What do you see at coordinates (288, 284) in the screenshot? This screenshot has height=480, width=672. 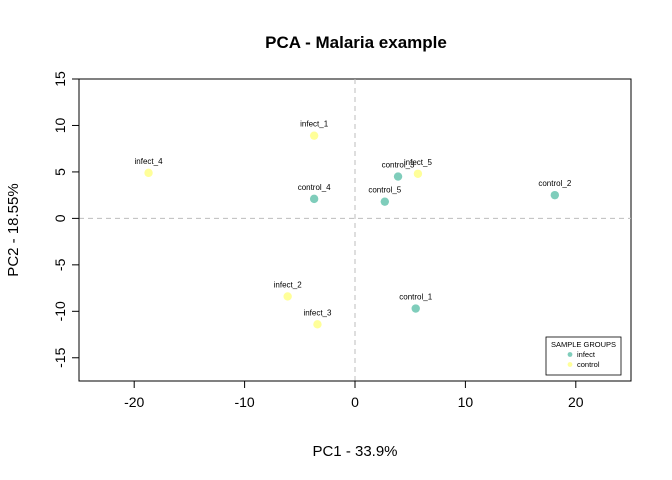 I see `point-label-infect_2: infect_2` at bounding box center [288, 284].